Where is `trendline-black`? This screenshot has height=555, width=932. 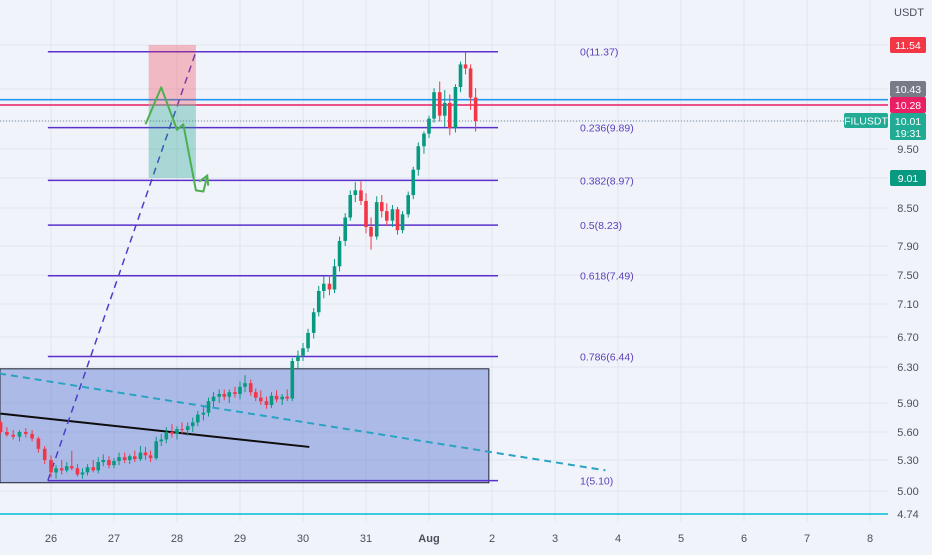
trendline-black is located at coordinates (155, 430).